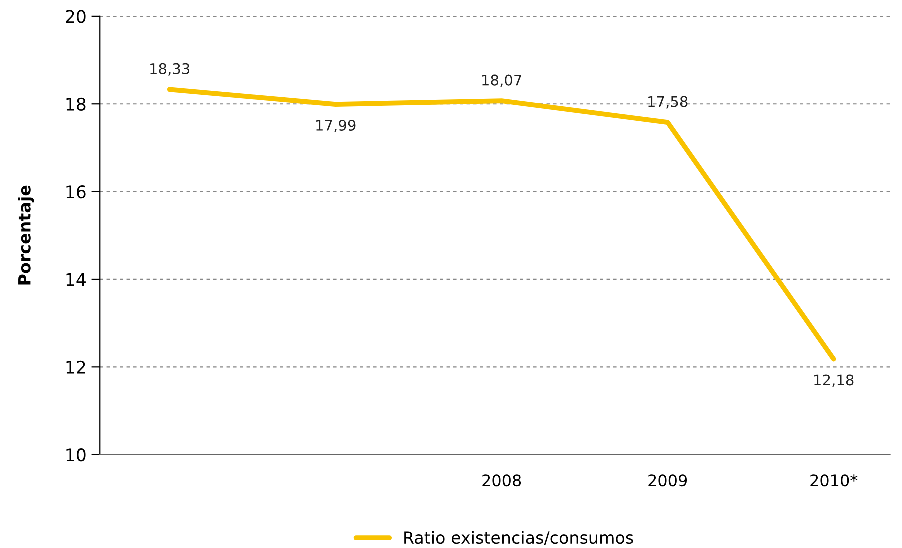 The image size is (902, 548). Describe the element at coordinates (668, 102) in the screenshot. I see `data-label: 17,58` at that location.